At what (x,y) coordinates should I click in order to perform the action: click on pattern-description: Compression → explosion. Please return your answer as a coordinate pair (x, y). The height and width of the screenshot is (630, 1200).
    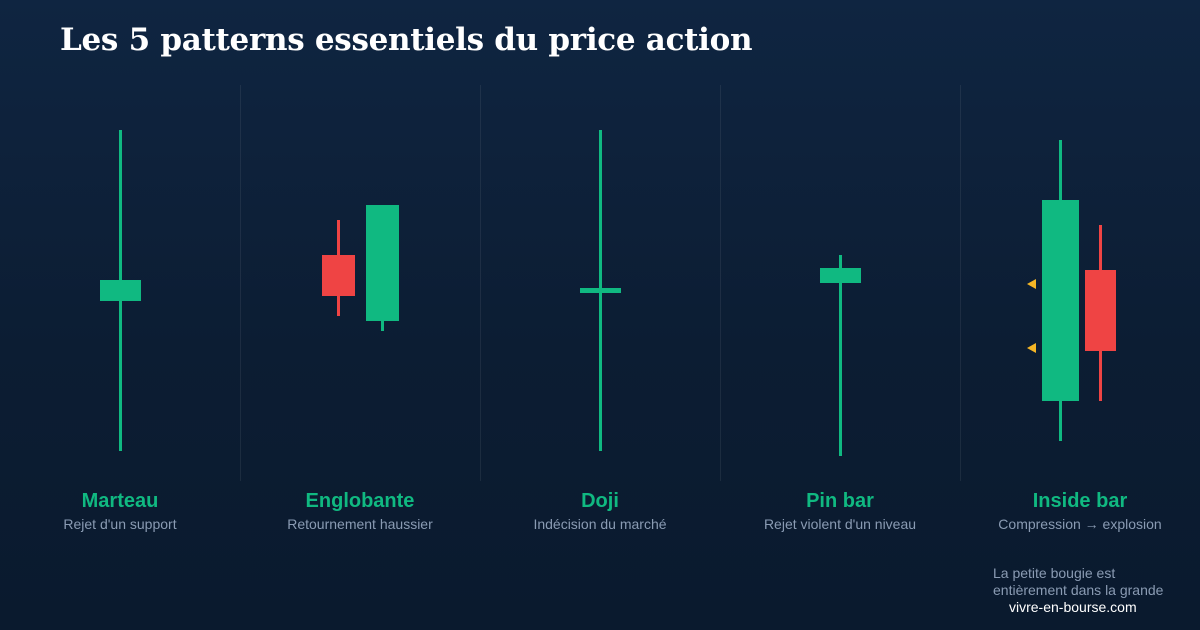
    Looking at the image, I should click on (1080, 524).